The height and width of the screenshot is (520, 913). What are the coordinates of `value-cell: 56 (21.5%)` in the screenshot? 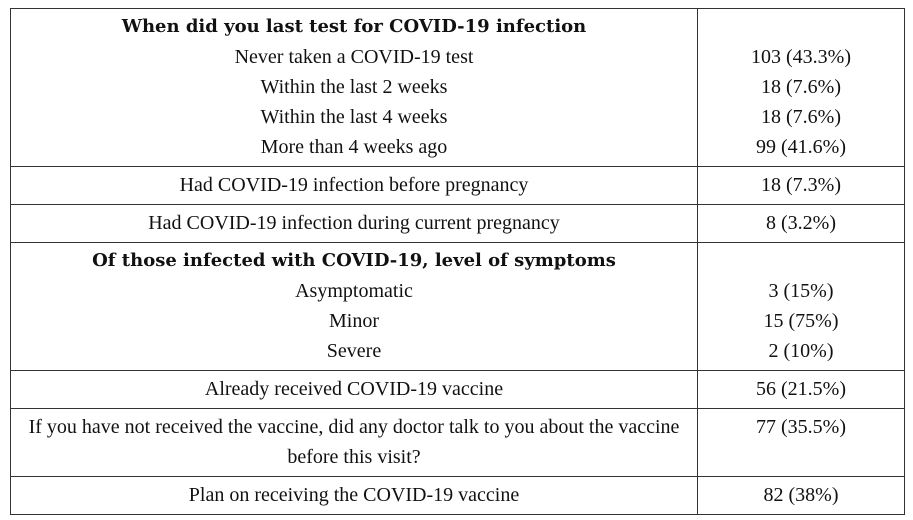 It's located at (801, 389).